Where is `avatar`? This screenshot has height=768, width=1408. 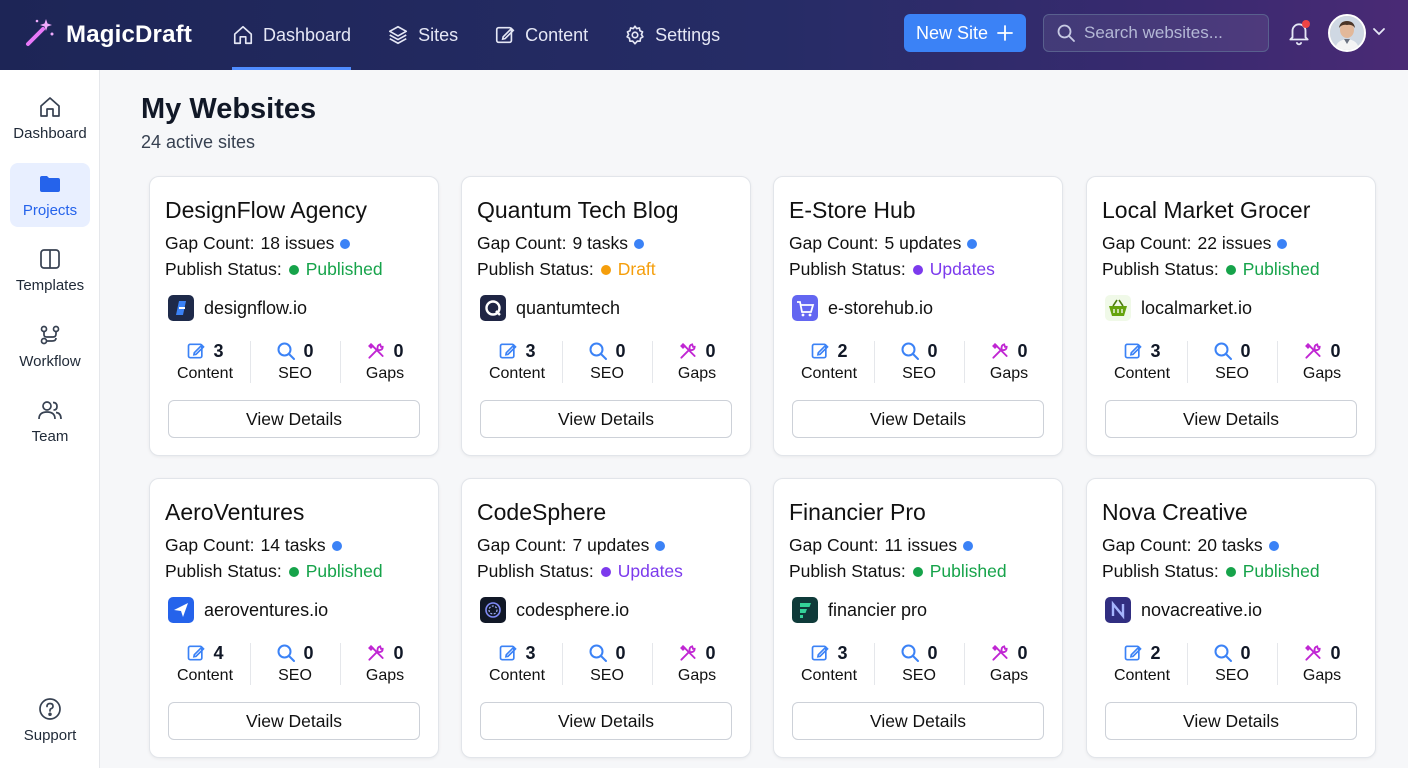
avatar is located at coordinates (1347, 33).